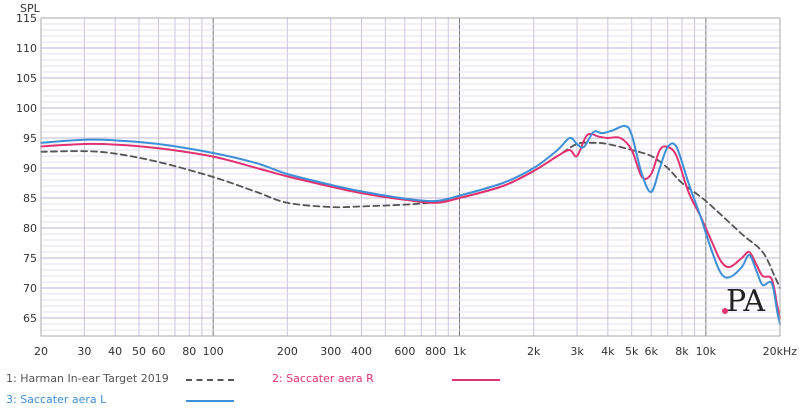 The width and height of the screenshot is (800, 411). What do you see at coordinates (435, 351) in the screenshot?
I see `x-tick-label: 800` at bounding box center [435, 351].